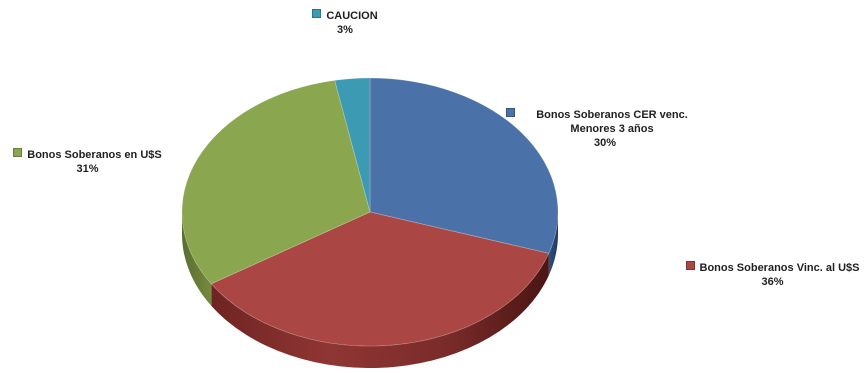  What do you see at coordinates (612, 122) in the screenshot?
I see `slice-label-cer: Bonos Soberanos CER venc. Menores 3 años` at bounding box center [612, 122].